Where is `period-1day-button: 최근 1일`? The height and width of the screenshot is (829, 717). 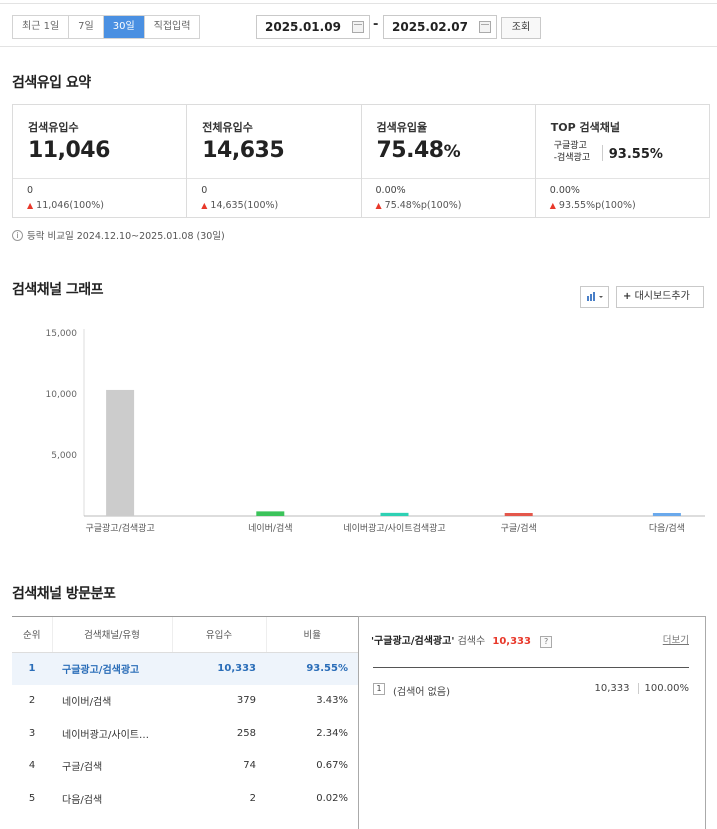
period-1day-button: 최근 1일 is located at coordinates (41, 27).